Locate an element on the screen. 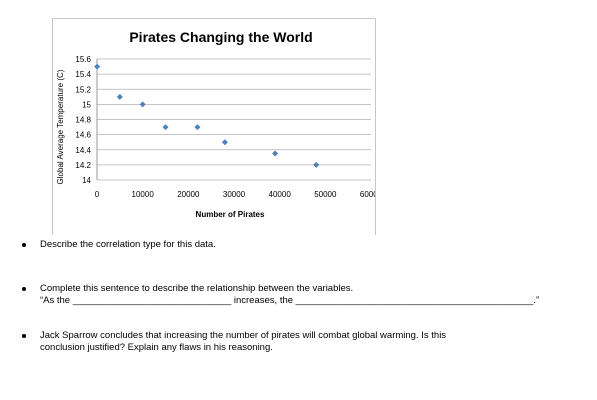 This screenshot has height=400, width=597. x-tick-4: 40000 is located at coordinates (280, 194).